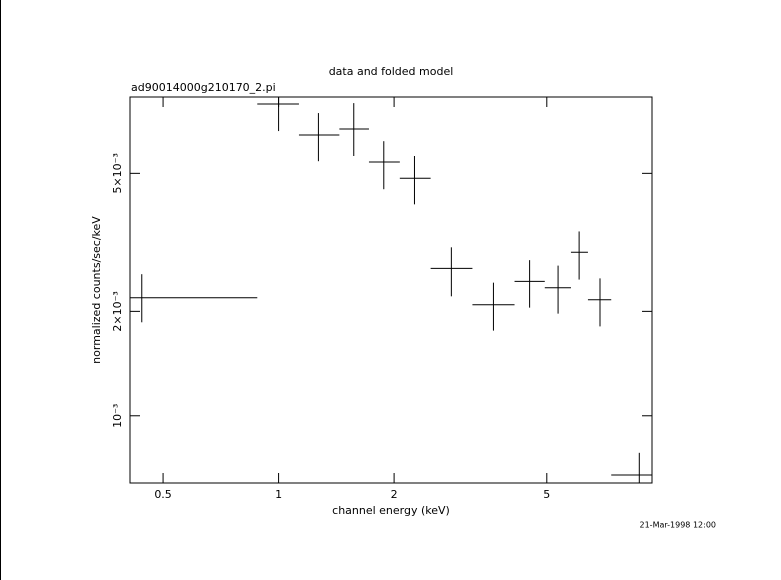  Describe the element at coordinates (203, 87) in the screenshot. I see `chart-subtitle: ad90014000g210170_2.pi` at that location.